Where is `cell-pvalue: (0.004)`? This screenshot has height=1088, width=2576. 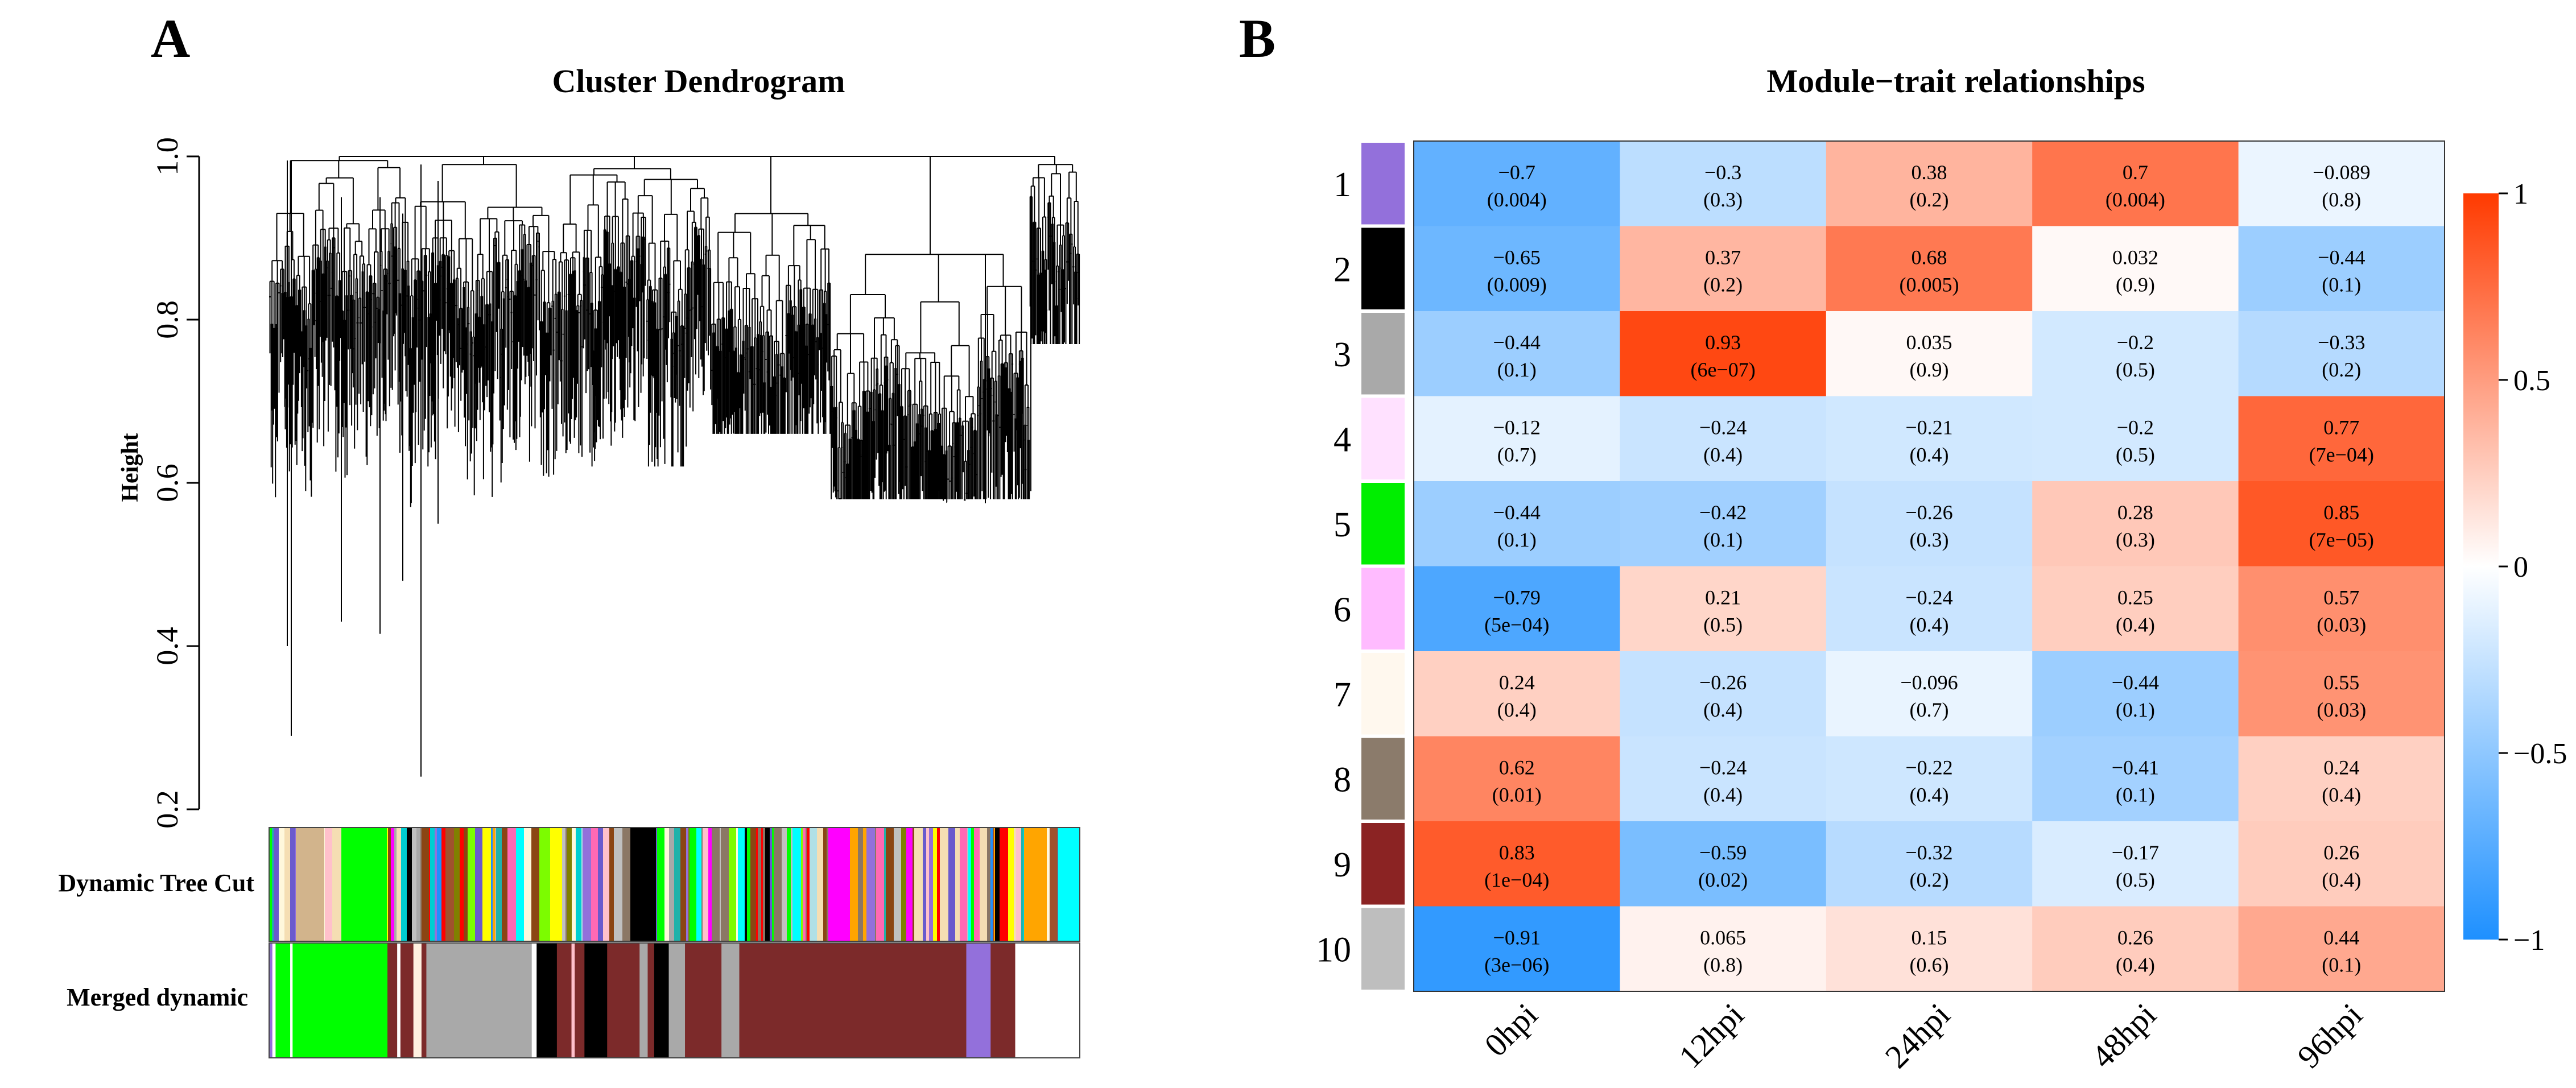
cell-pvalue: (0.004) is located at coordinates (1517, 200).